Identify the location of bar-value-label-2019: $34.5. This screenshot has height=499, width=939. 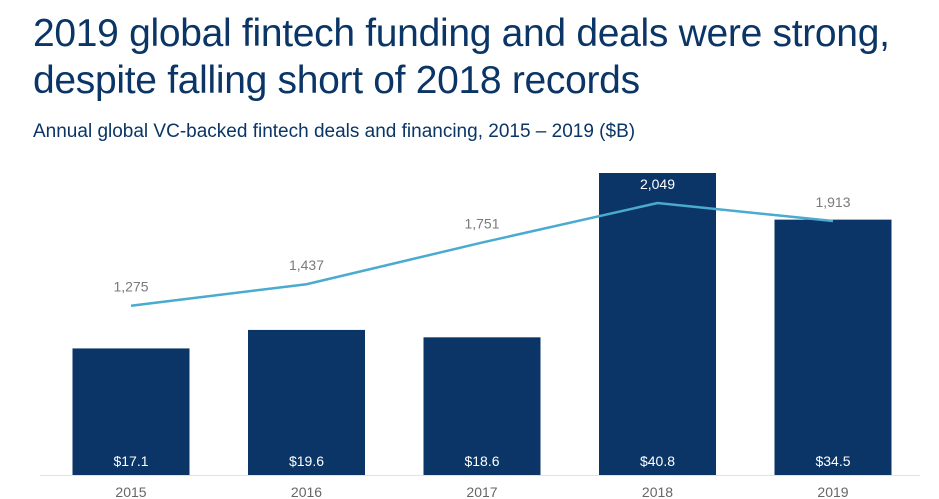
(832, 461).